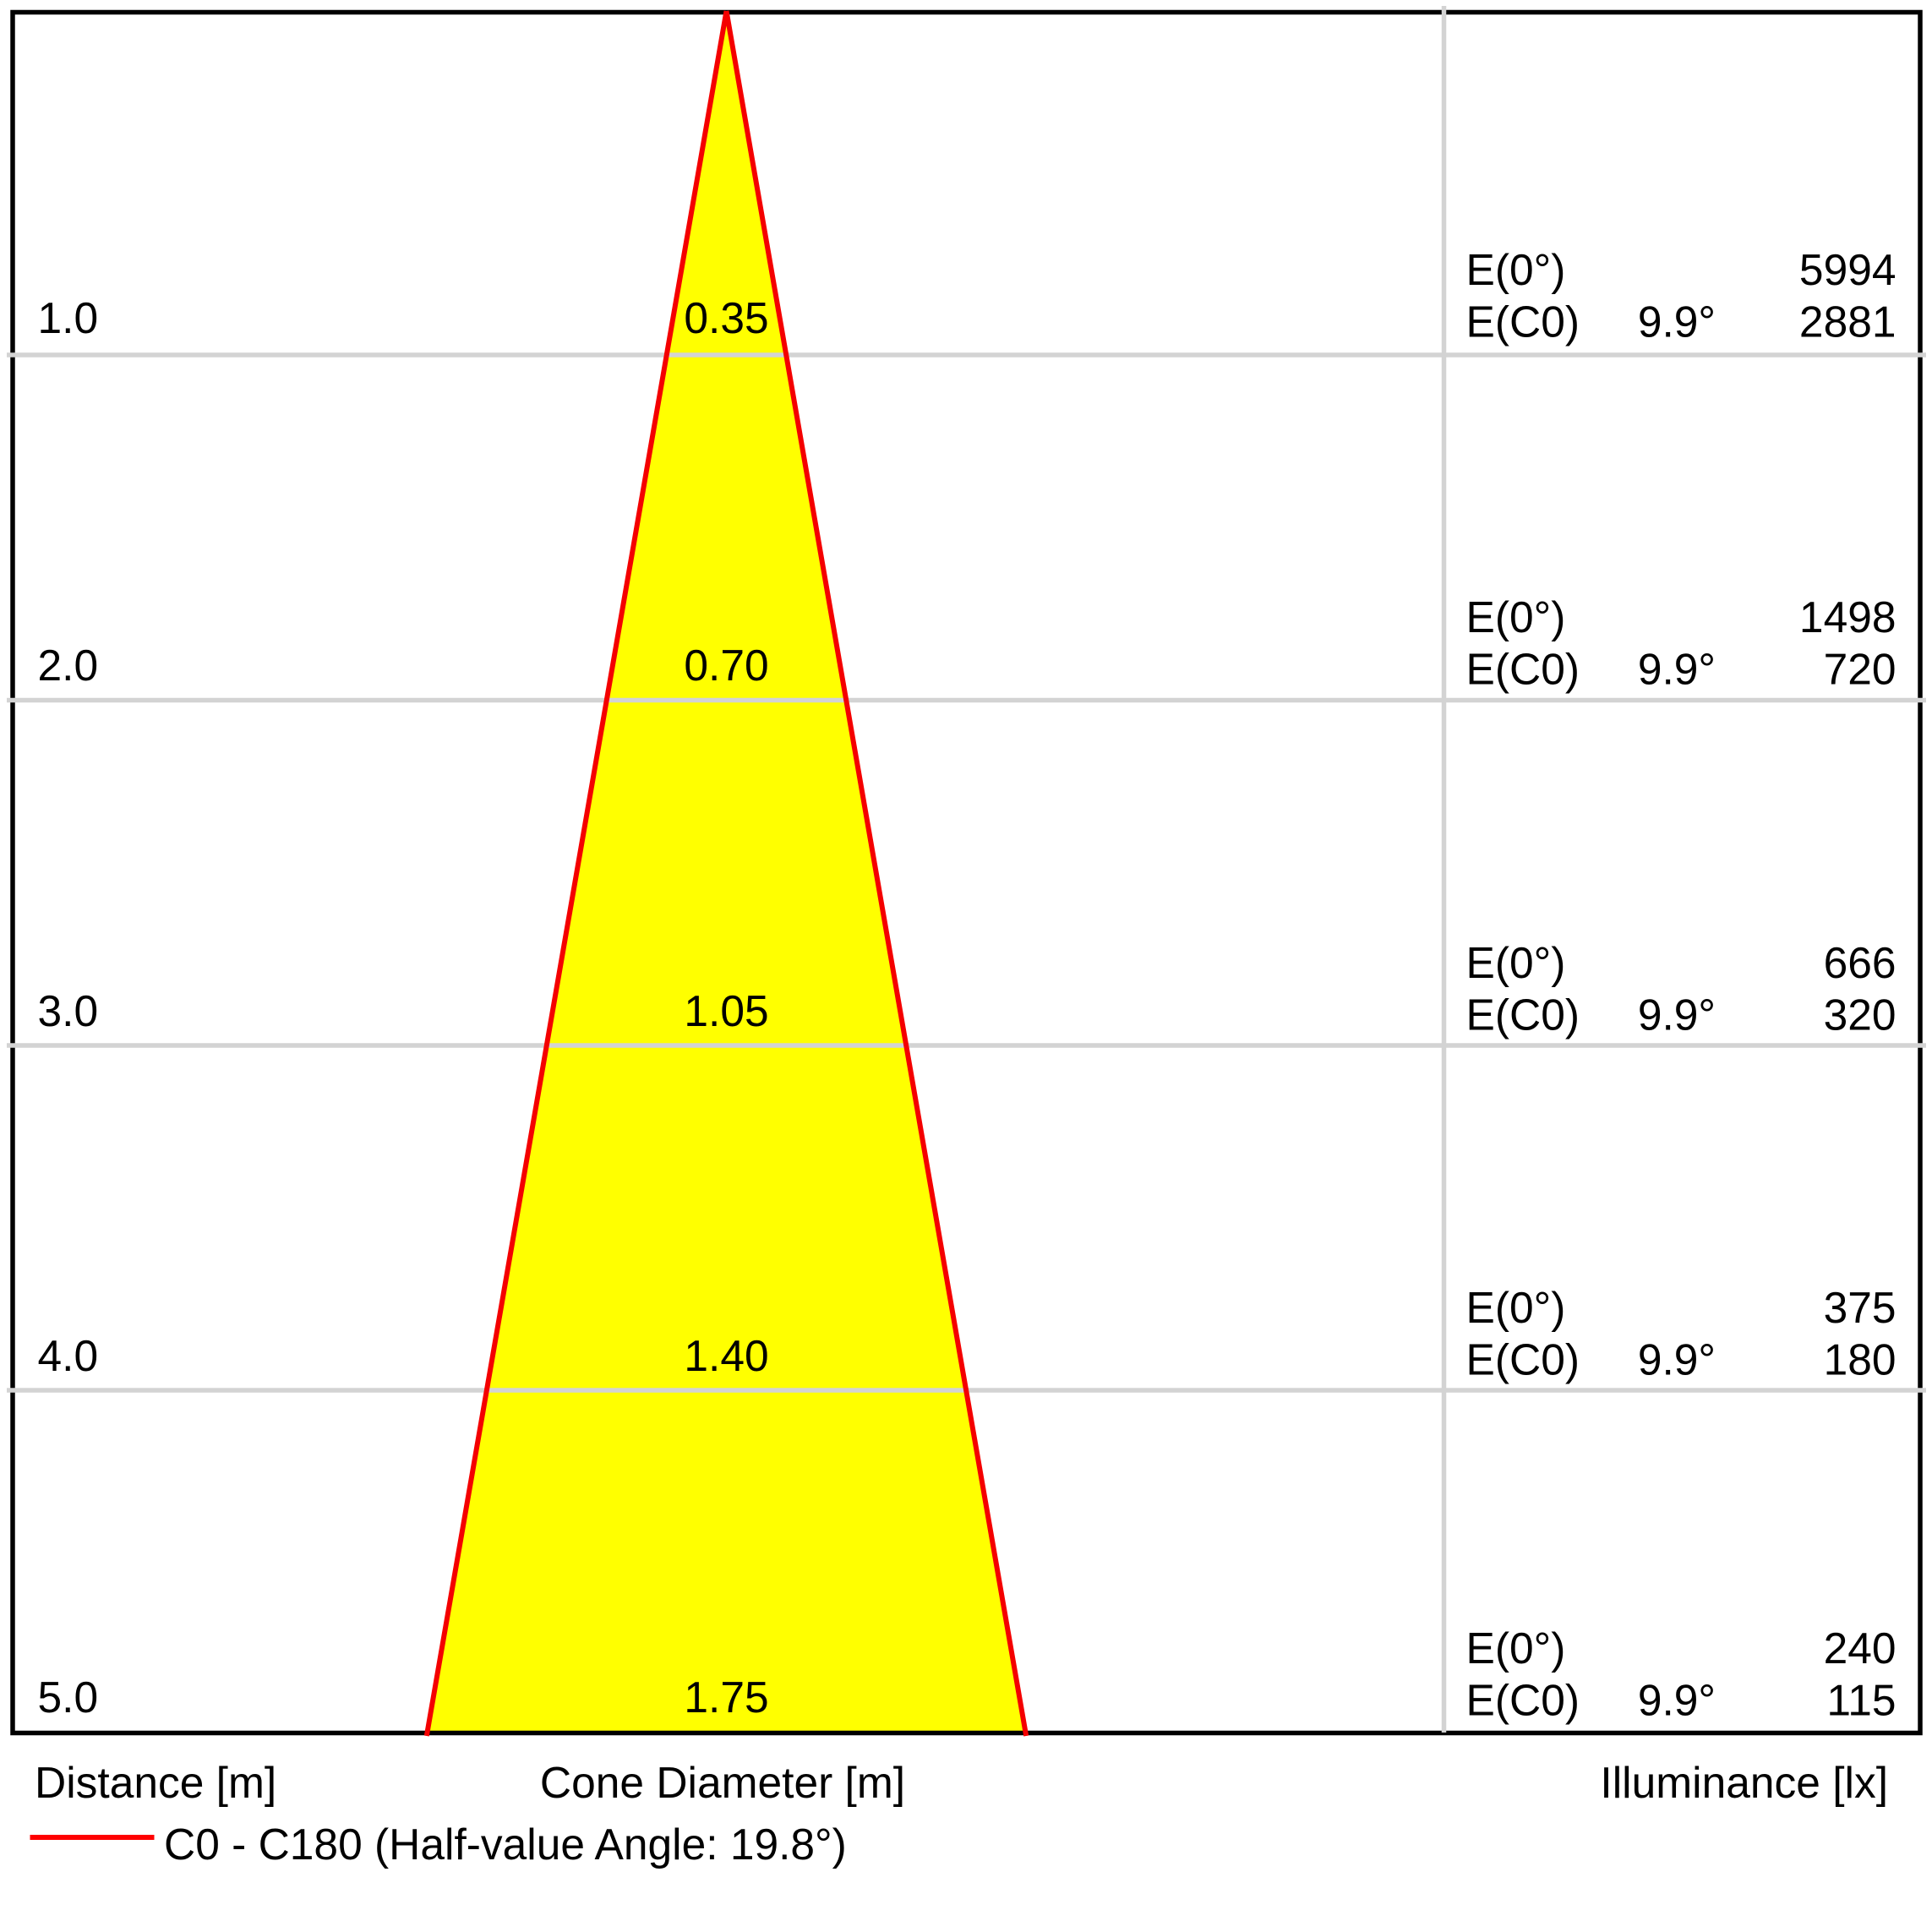 This screenshot has width=1932, height=1932. I want to click on svg-text: 240, so click(1860, 1648).